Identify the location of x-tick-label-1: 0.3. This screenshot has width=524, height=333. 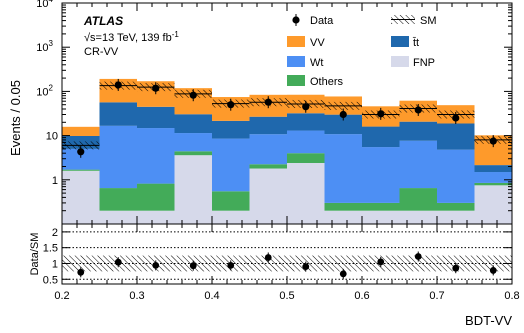
(136, 296).